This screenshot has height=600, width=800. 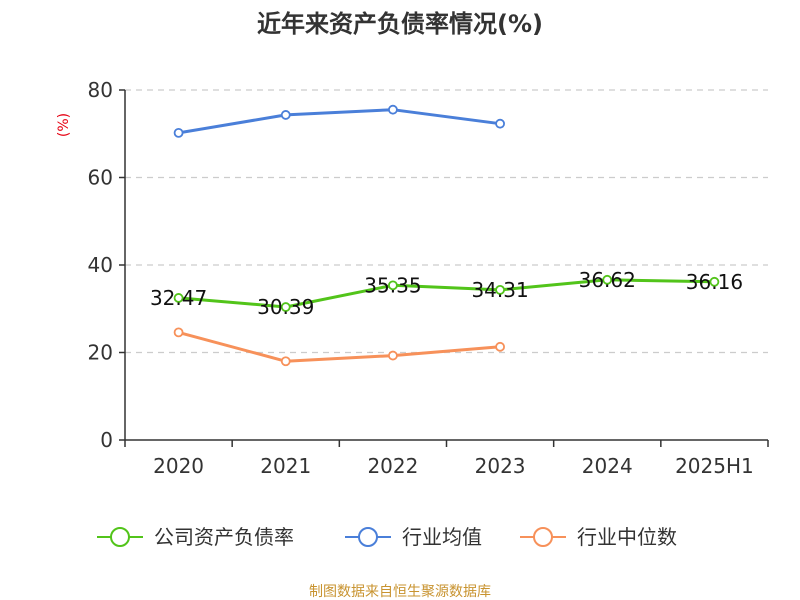 I want to click on legend-label: 公司资产负债率, so click(x=224, y=537).